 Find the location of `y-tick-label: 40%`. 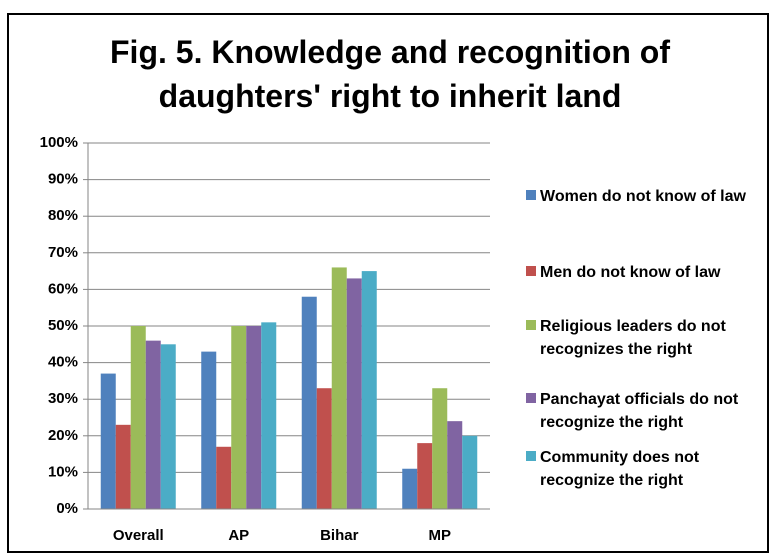

y-tick-label: 40% is located at coordinates (63, 362).